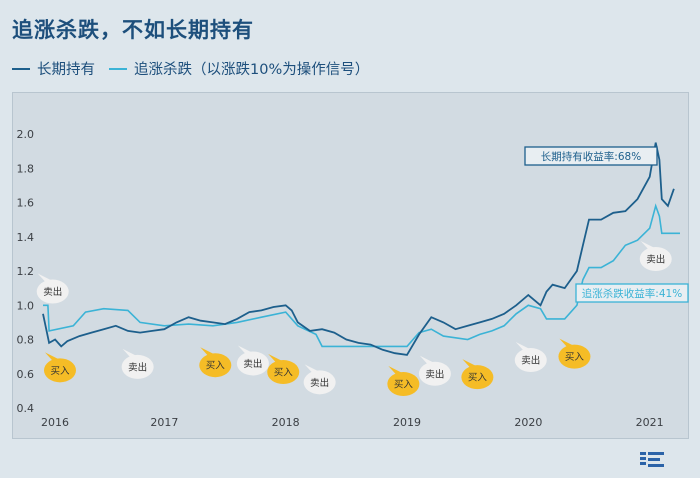 This screenshot has width=700, height=478. I want to click on legend-item-chase: 追涨杀跌（以涨跌10%为操作信号）, so click(239, 68).